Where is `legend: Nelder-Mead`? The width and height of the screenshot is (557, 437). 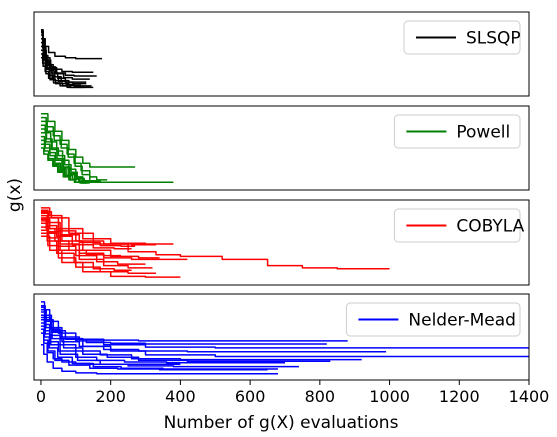
legend: Nelder-Mead is located at coordinates (433, 319).